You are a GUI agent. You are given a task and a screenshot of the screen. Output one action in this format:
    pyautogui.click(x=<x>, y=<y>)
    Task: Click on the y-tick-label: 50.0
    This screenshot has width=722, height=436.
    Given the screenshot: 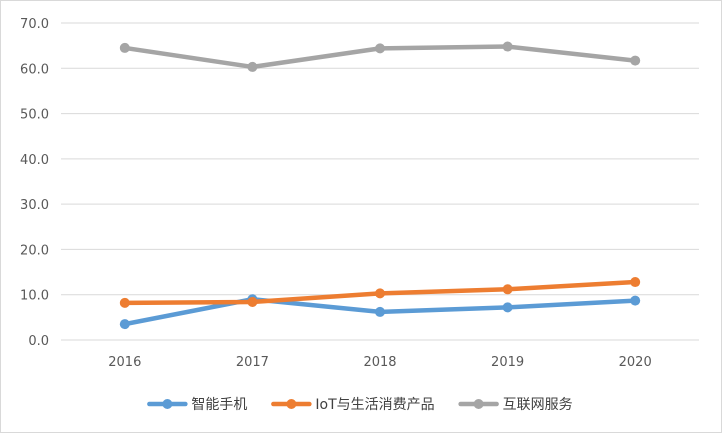 What is the action you would take?
    pyautogui.click(x=34, y=115)
    